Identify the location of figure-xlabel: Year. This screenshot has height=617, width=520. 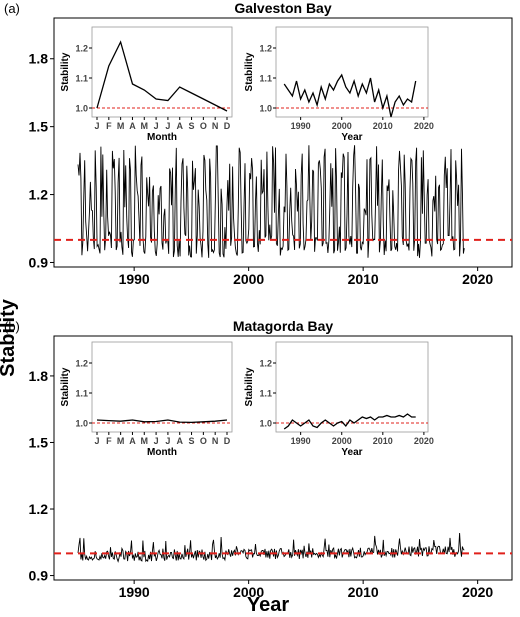
(268, 605).